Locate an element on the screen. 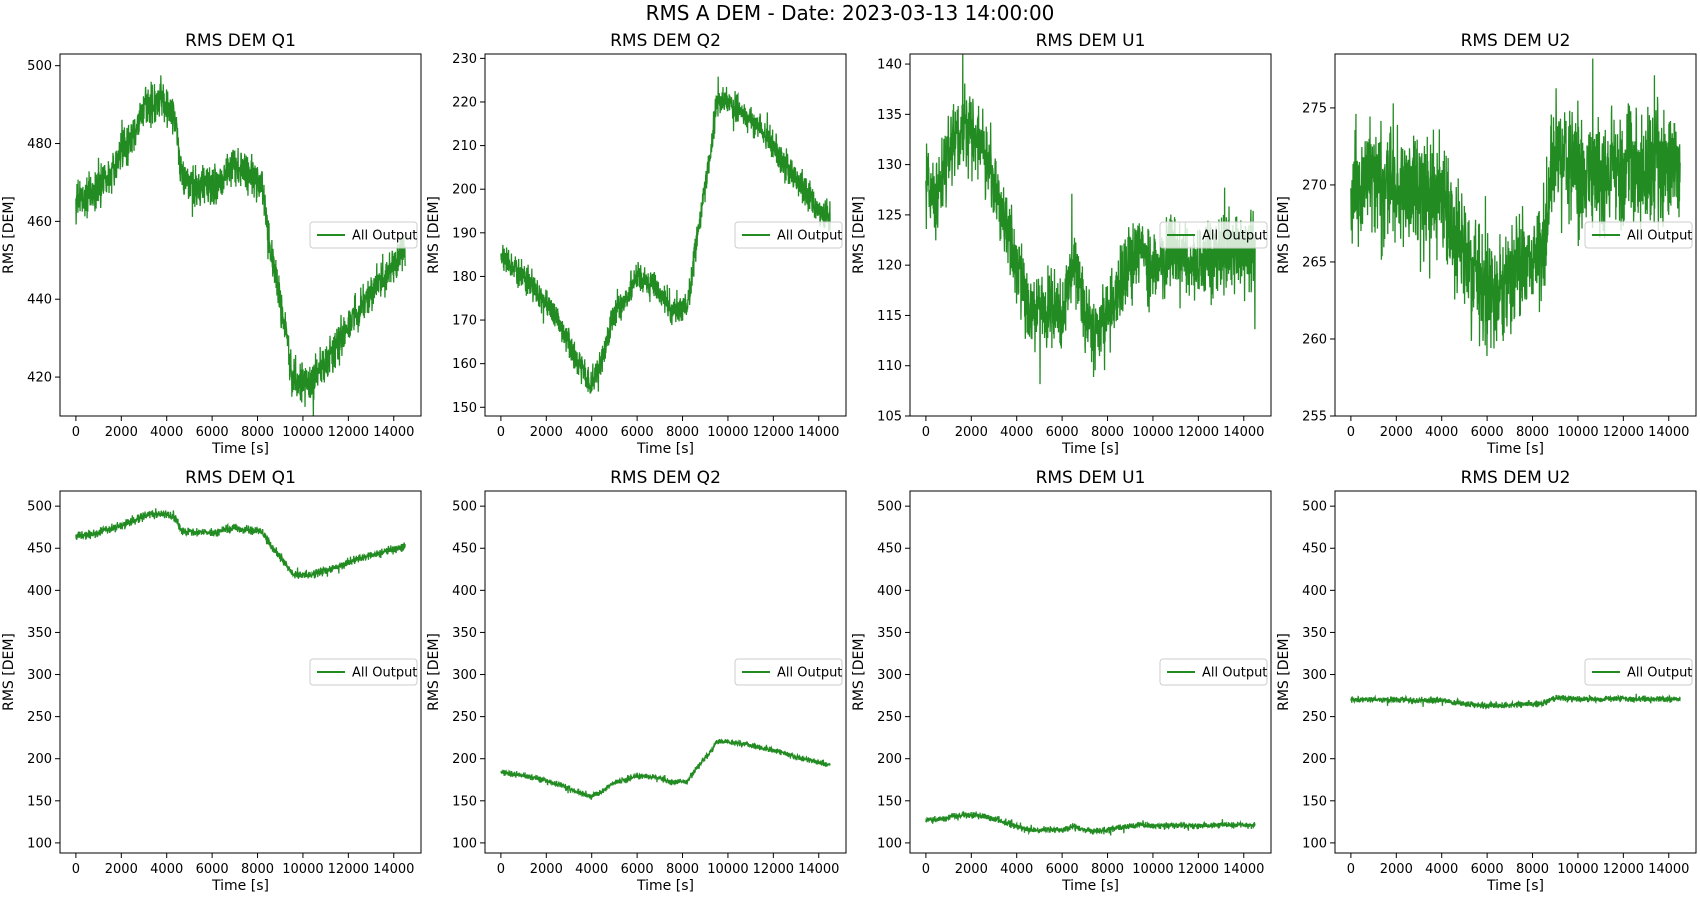 This screenshot has width=1700, height=900. y-tick-label: 100 is located at coordinates (39, 843).